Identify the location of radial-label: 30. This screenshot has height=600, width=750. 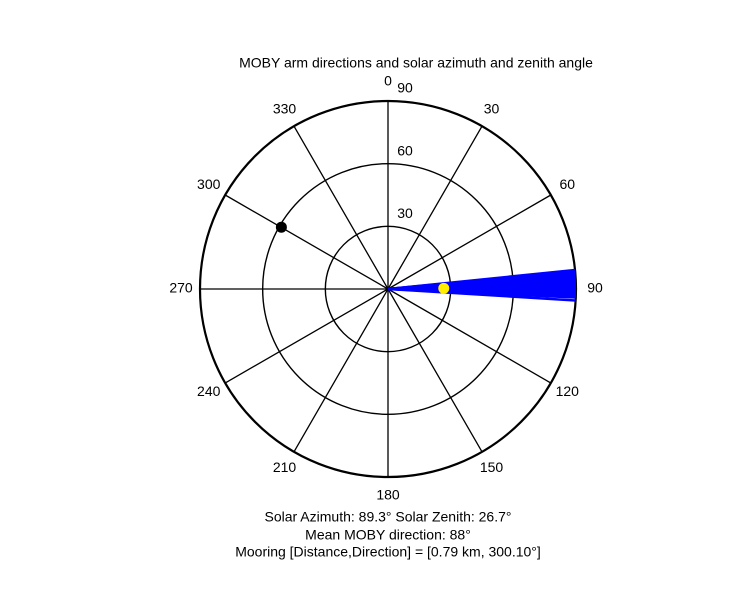
(405, 213).